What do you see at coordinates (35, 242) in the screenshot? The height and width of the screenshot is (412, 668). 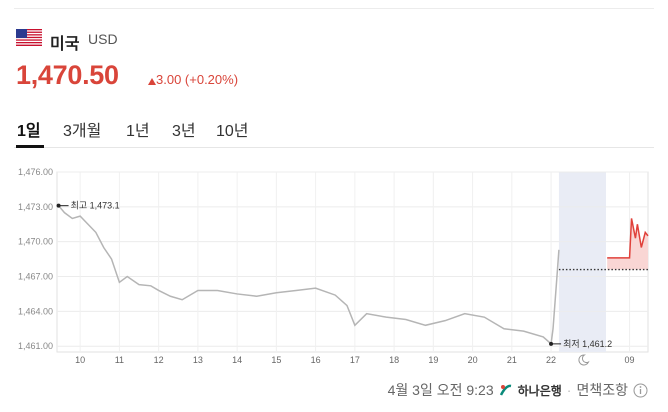 I see `y-tick-label: 1,470.00` at bounding box center [35, 242].